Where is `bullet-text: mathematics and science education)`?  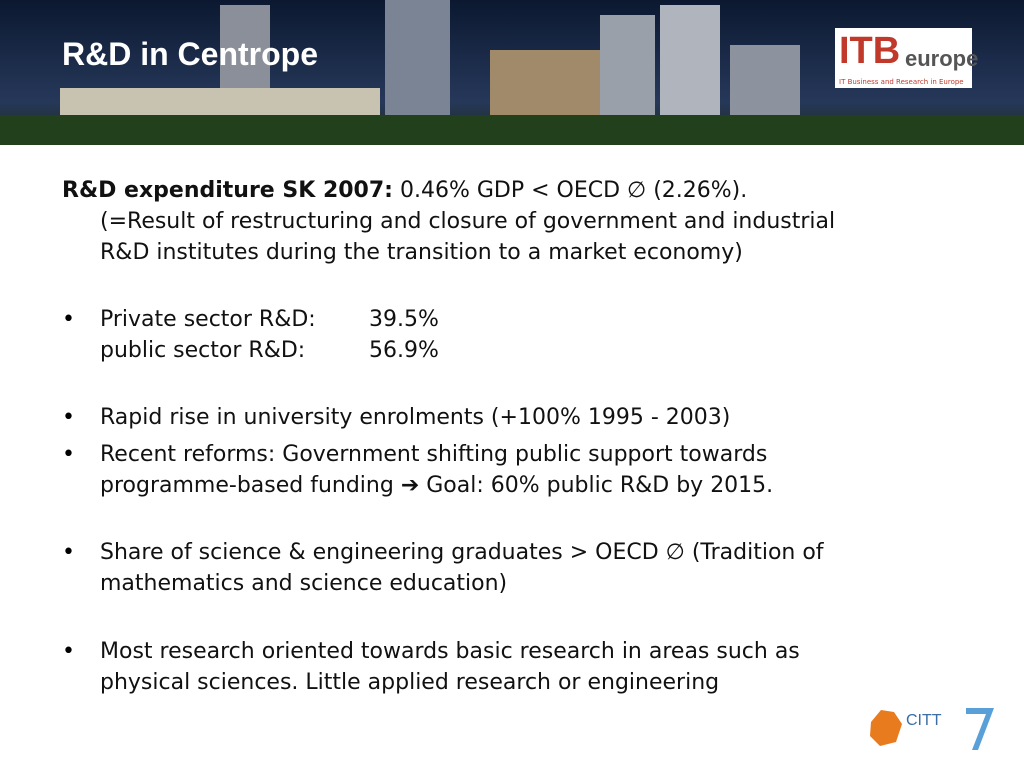 bullet-text: mathematics and science education) is located at coordinates (304, 583).